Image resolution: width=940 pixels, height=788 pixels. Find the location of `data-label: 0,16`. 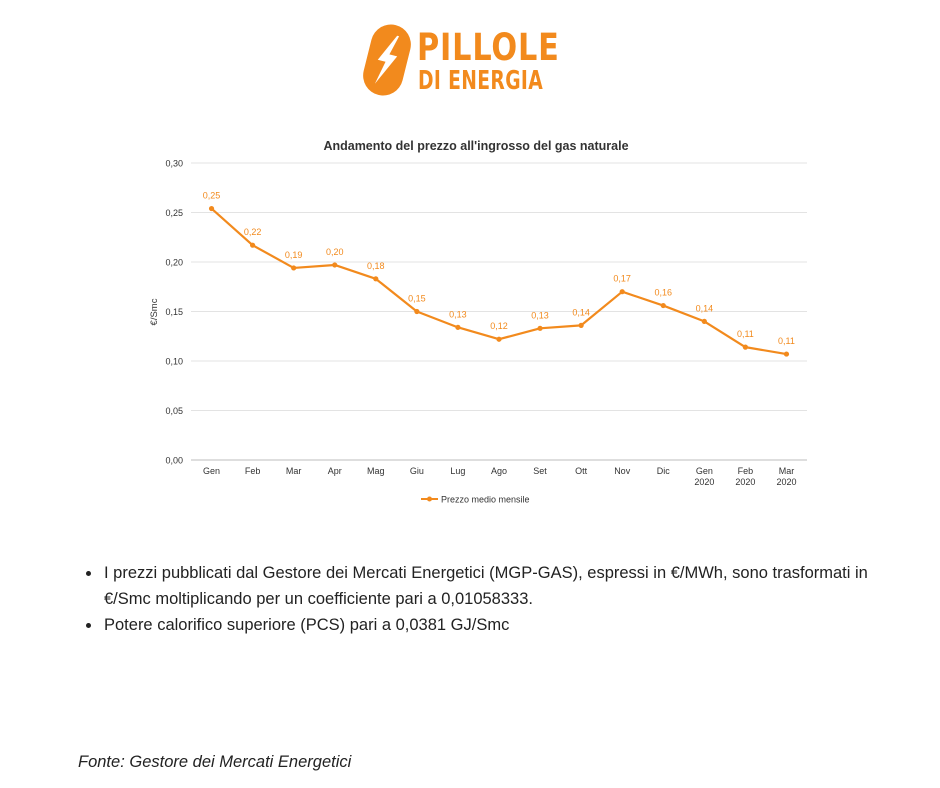

data-label: 0,16 is located at coordinates (664, 293).